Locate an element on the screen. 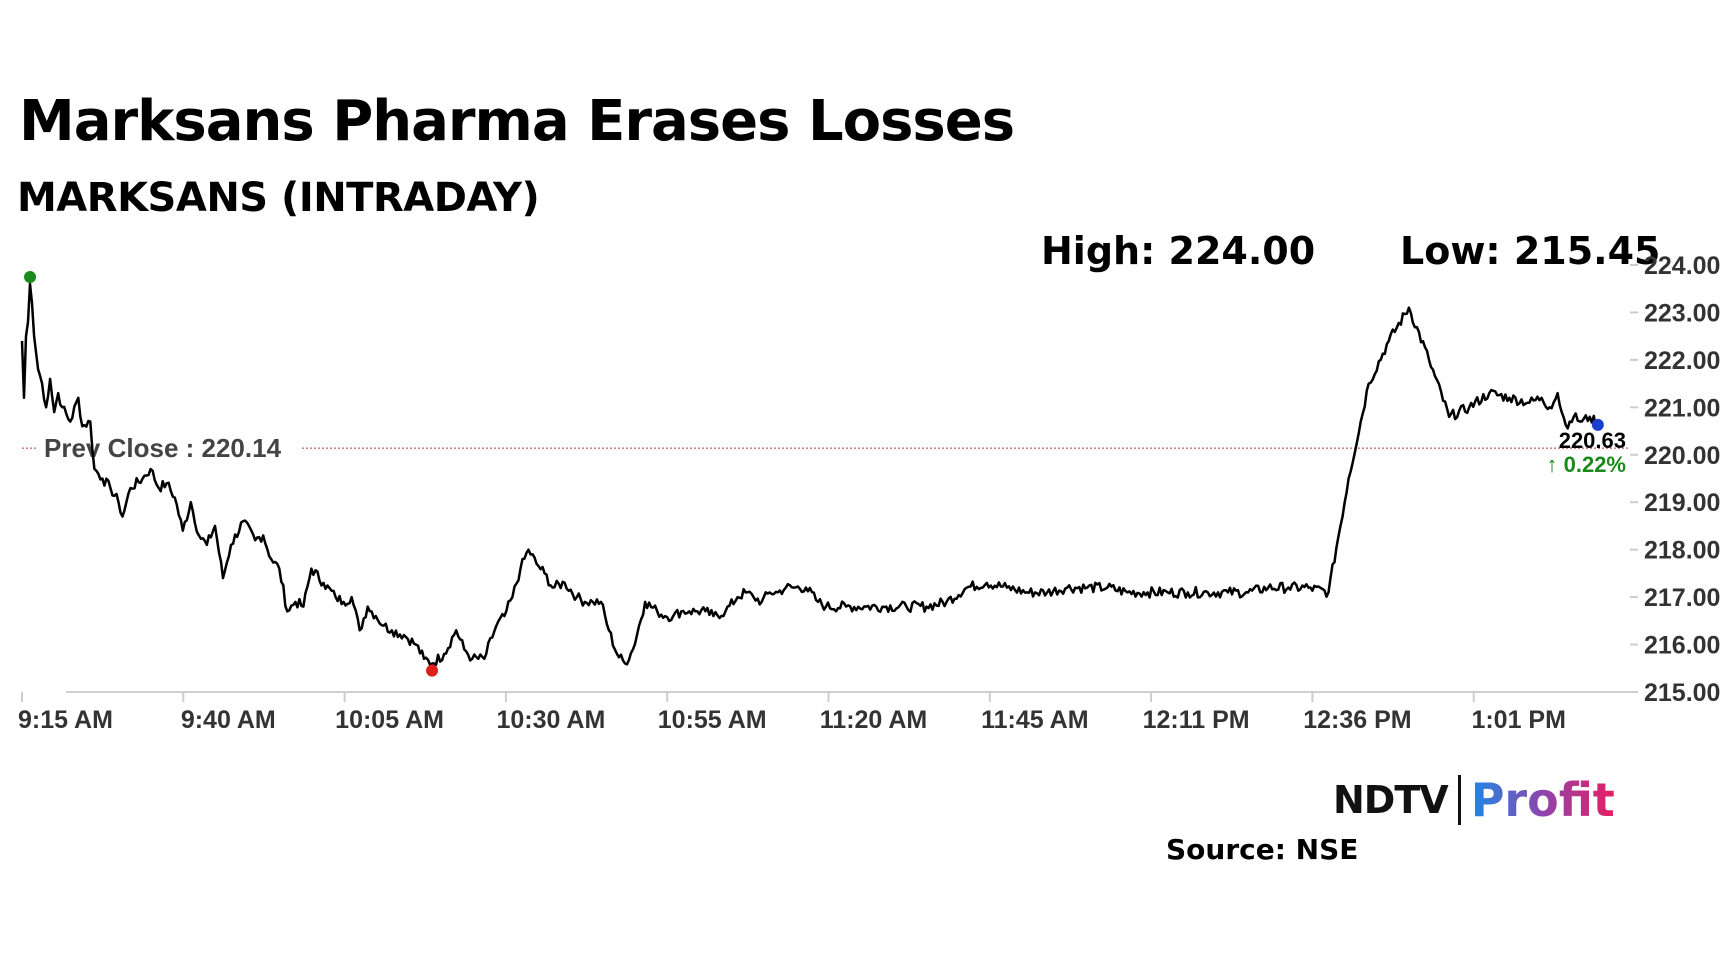  y-tick-label: 216.00 is located at coordinates (1682, 646).